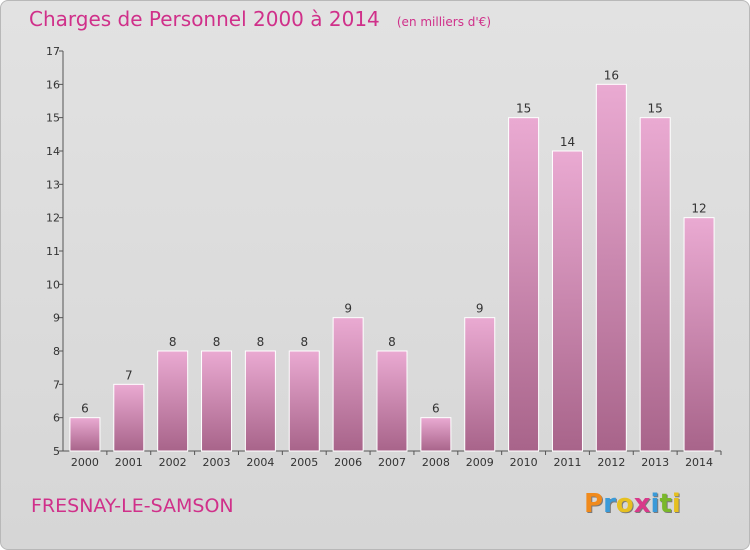  I want to click on y-tick-label: 17, so click(53, 51).